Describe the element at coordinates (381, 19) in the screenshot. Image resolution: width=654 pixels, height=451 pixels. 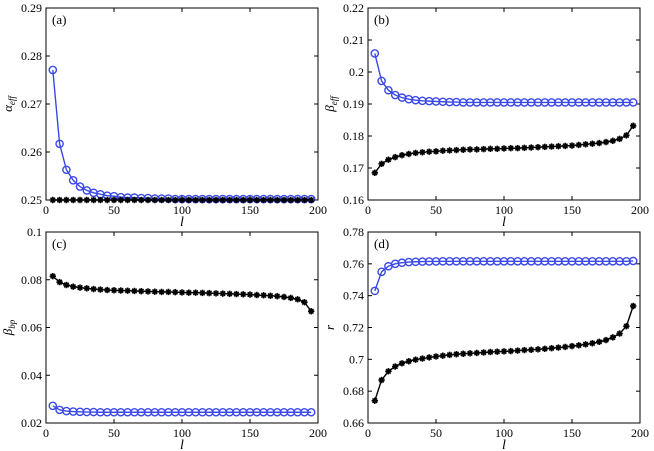
I see `panel-label: (b)` at that location.